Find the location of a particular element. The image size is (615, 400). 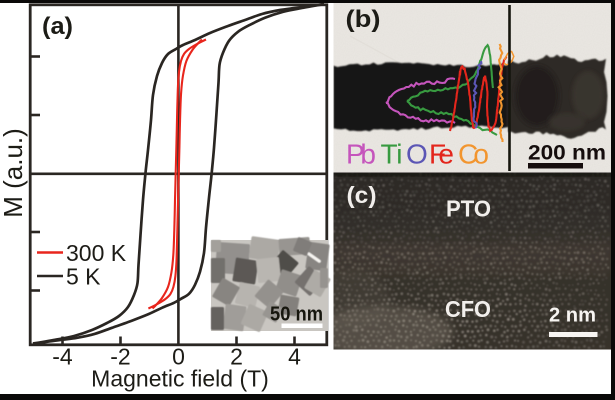

svg-text: 2 is located at coordinates (236, 357).